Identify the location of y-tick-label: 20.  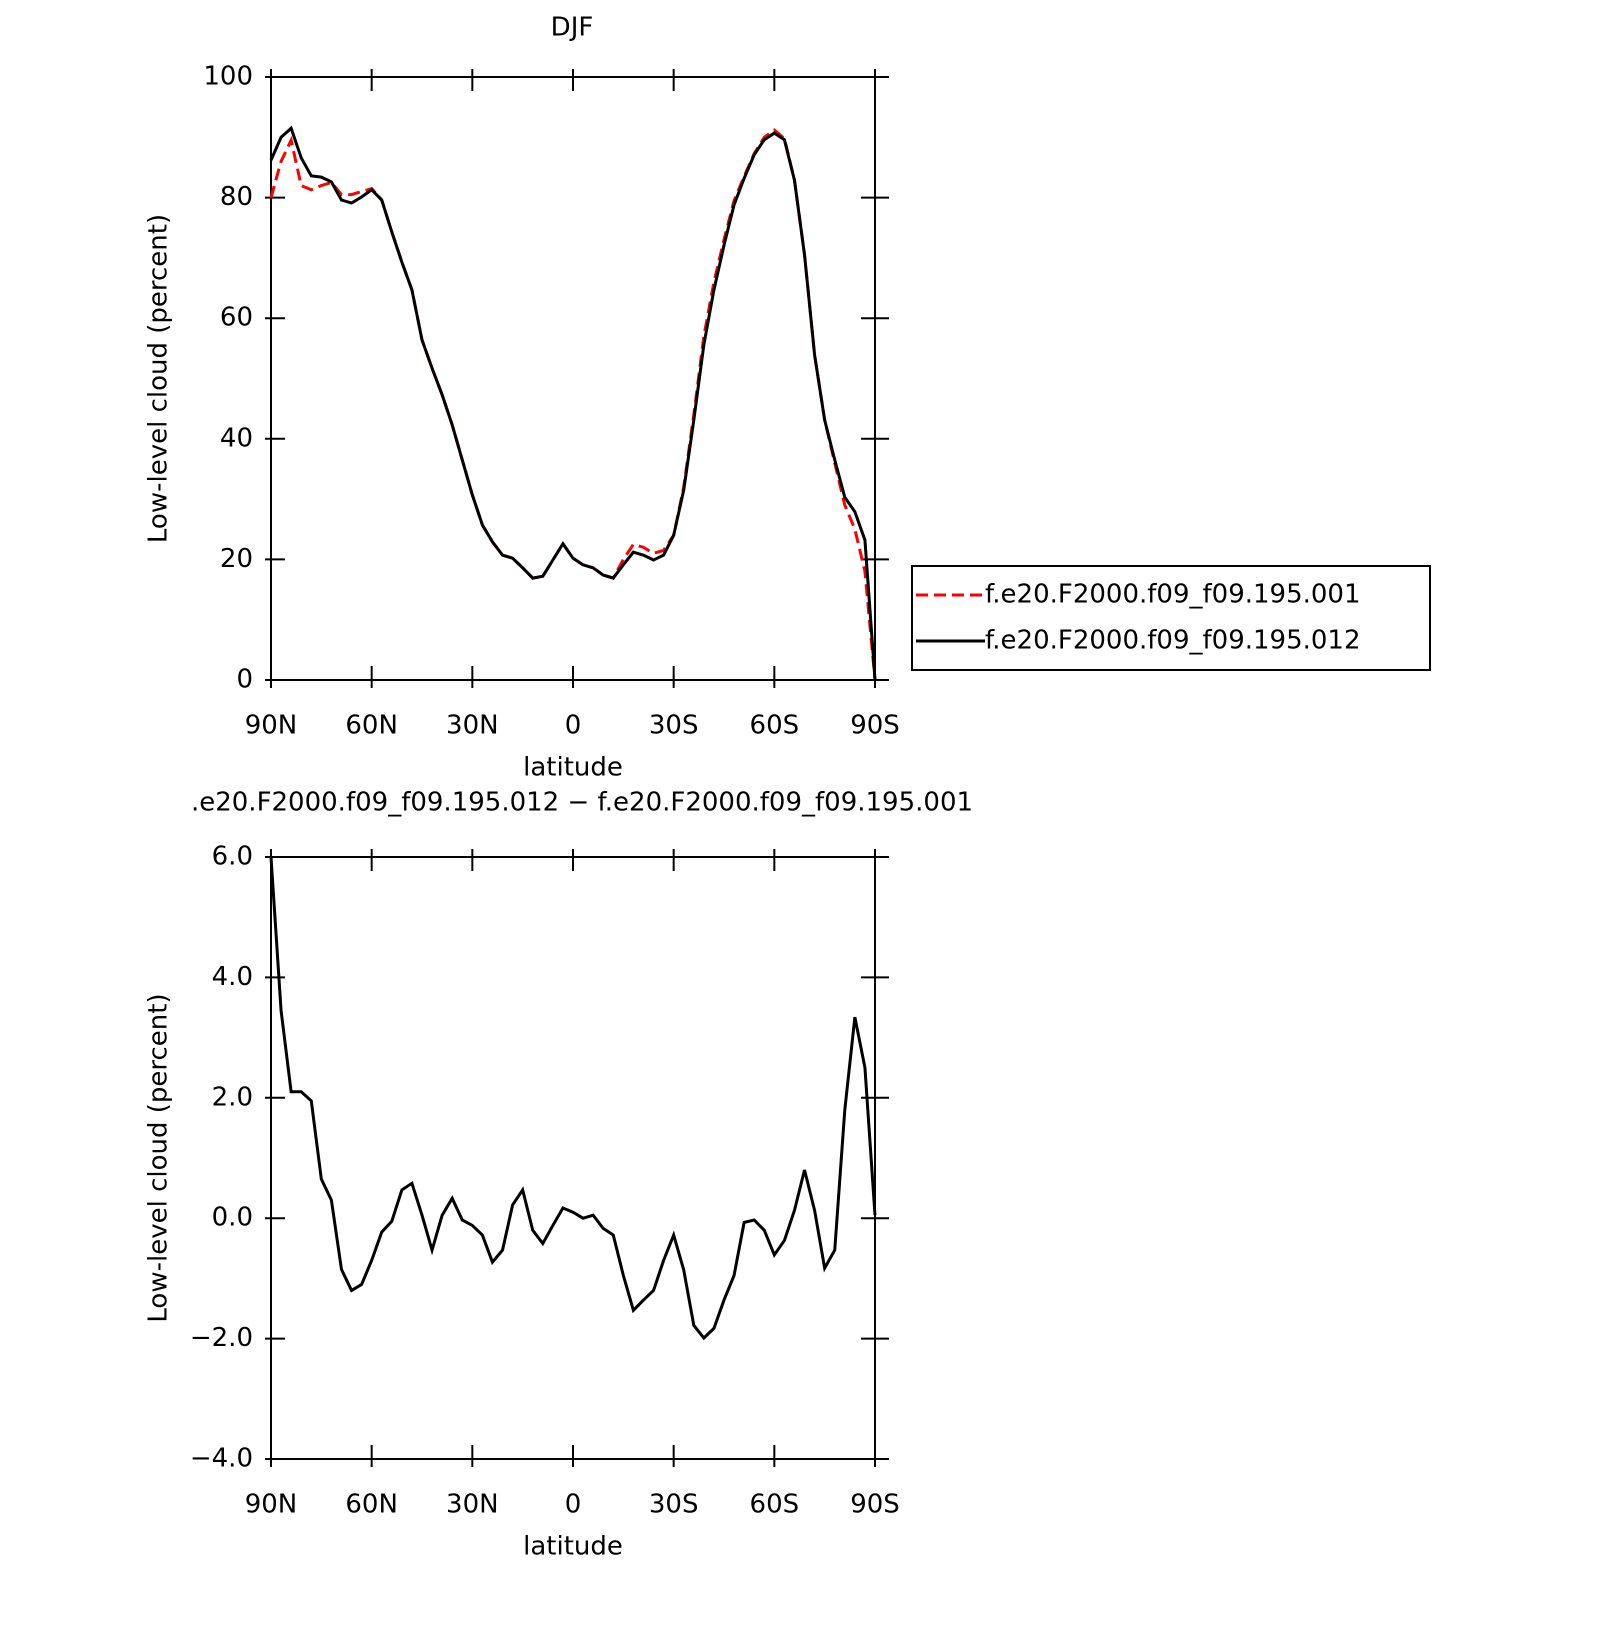
(236, 559).